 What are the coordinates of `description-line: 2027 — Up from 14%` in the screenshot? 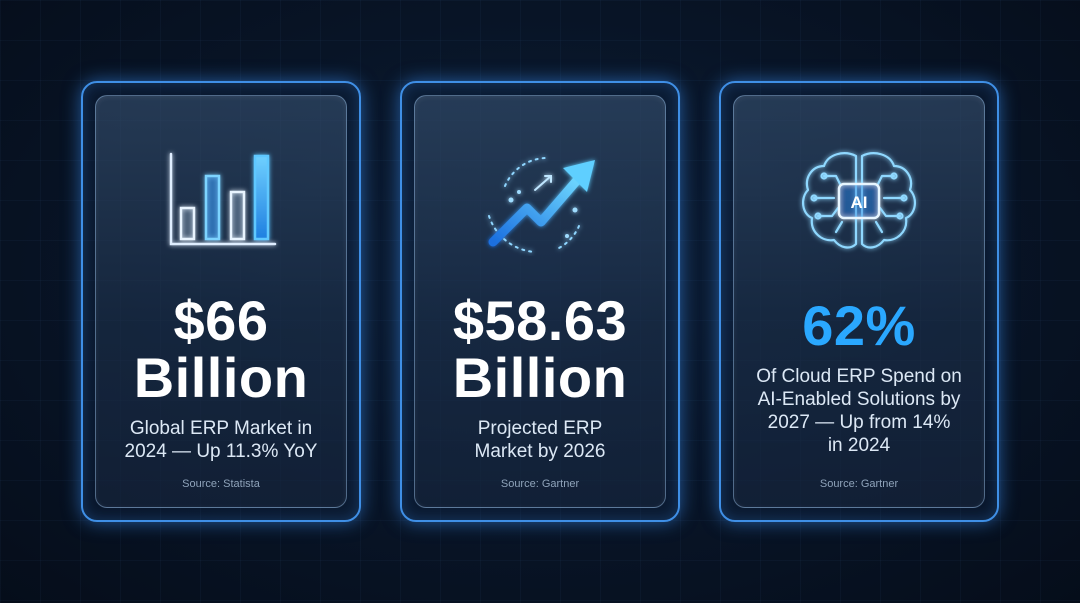 It's located at (859, 422).